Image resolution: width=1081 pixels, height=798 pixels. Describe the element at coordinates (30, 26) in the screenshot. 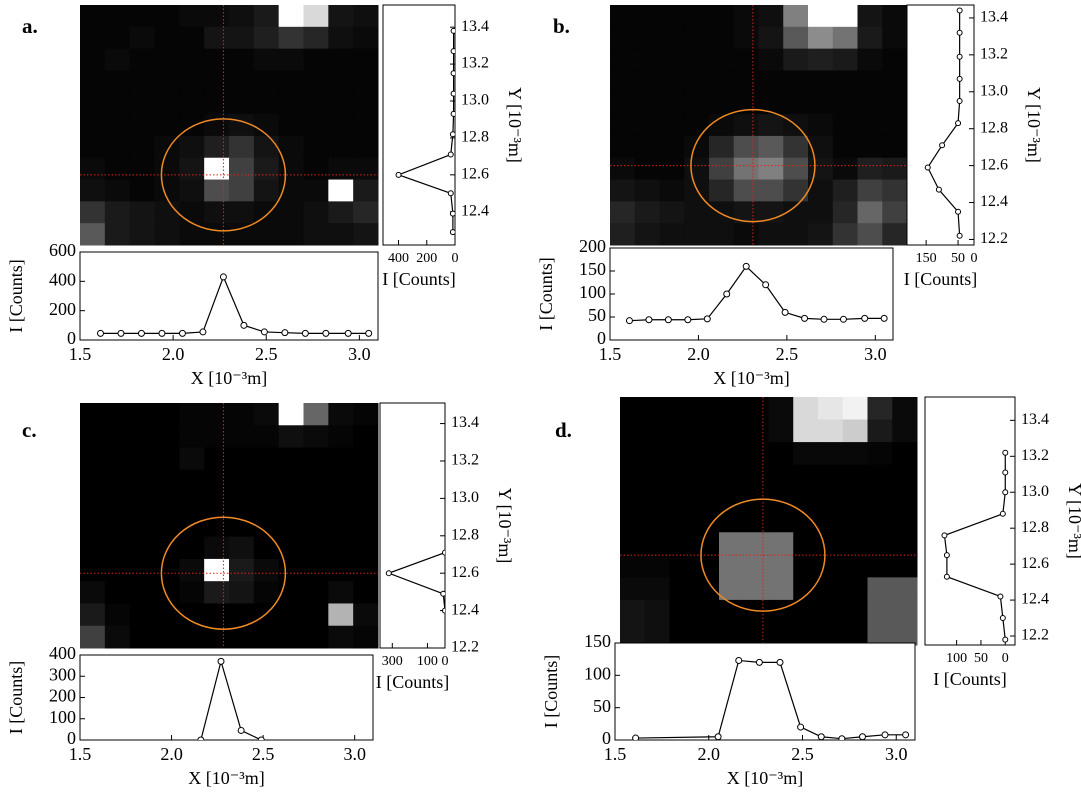

I see `panel-label: a.` at that location.